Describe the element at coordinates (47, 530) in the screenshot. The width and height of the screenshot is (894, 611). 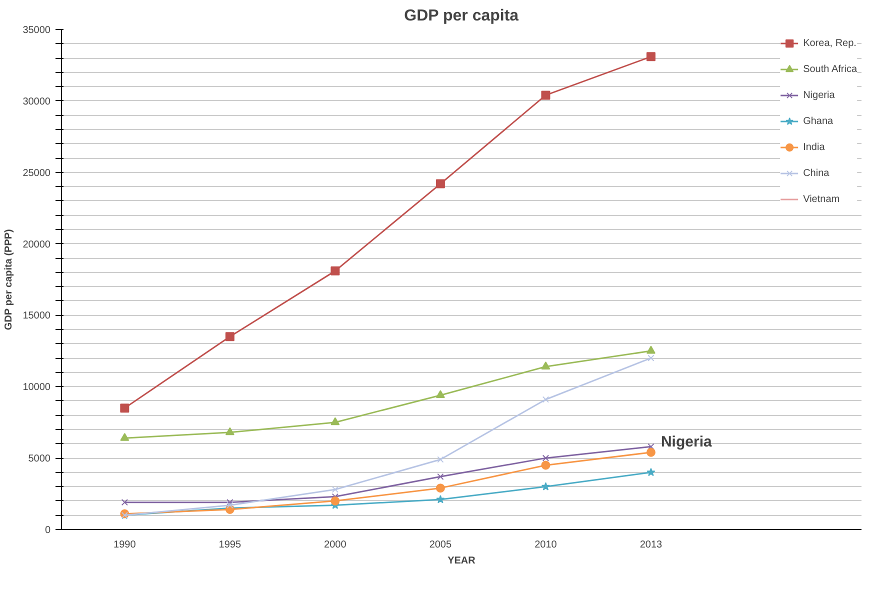
I see `y-tick-label: 0` at that location.